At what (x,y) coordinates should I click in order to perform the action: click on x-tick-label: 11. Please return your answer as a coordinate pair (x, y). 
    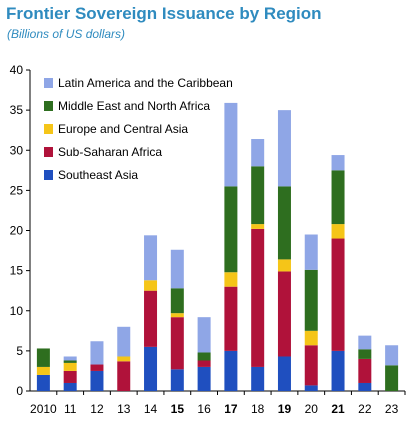
    Looking at the image, I should click on (70, 409).